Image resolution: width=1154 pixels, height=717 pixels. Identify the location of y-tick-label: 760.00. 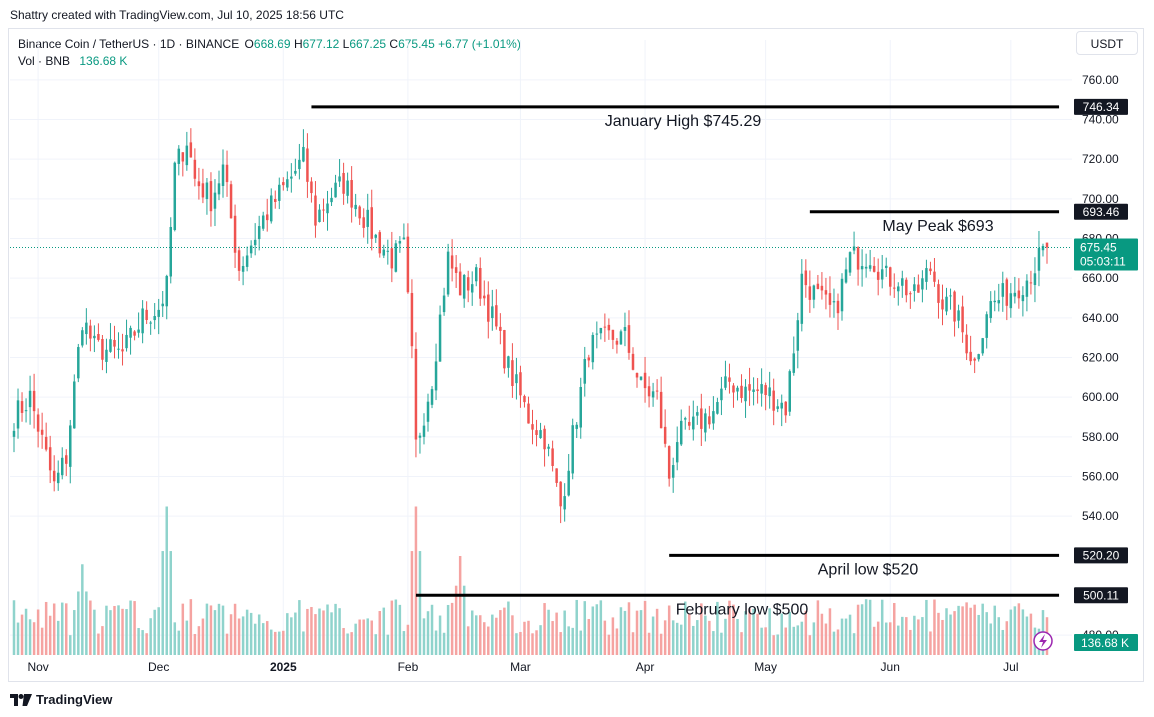
(1100, 80).